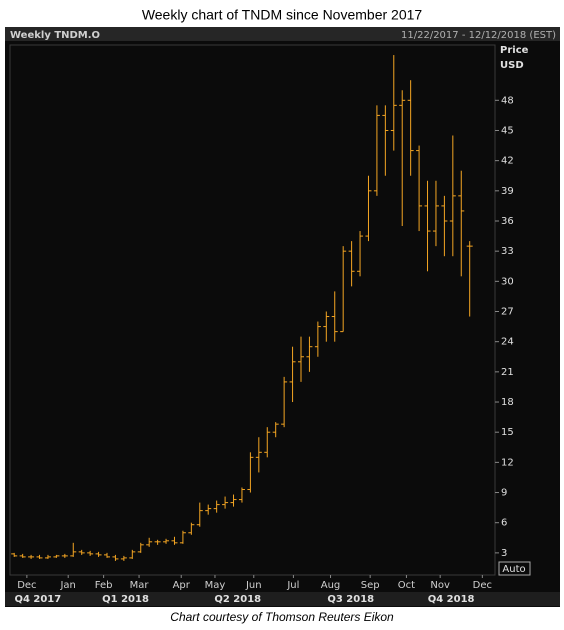 The image size is (564, 630). Describe the element at coordinates (507, 130) in the screenshot. I see `y-tick-label: 45` at that location.